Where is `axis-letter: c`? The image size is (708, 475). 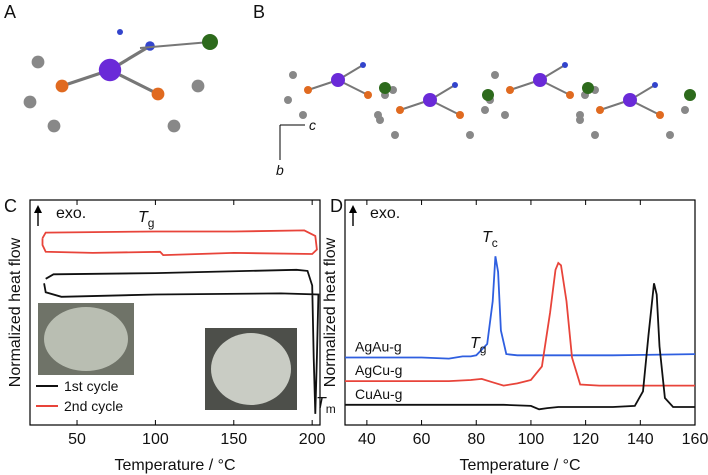
axis-letter: c is located at coordinates (312, 125).